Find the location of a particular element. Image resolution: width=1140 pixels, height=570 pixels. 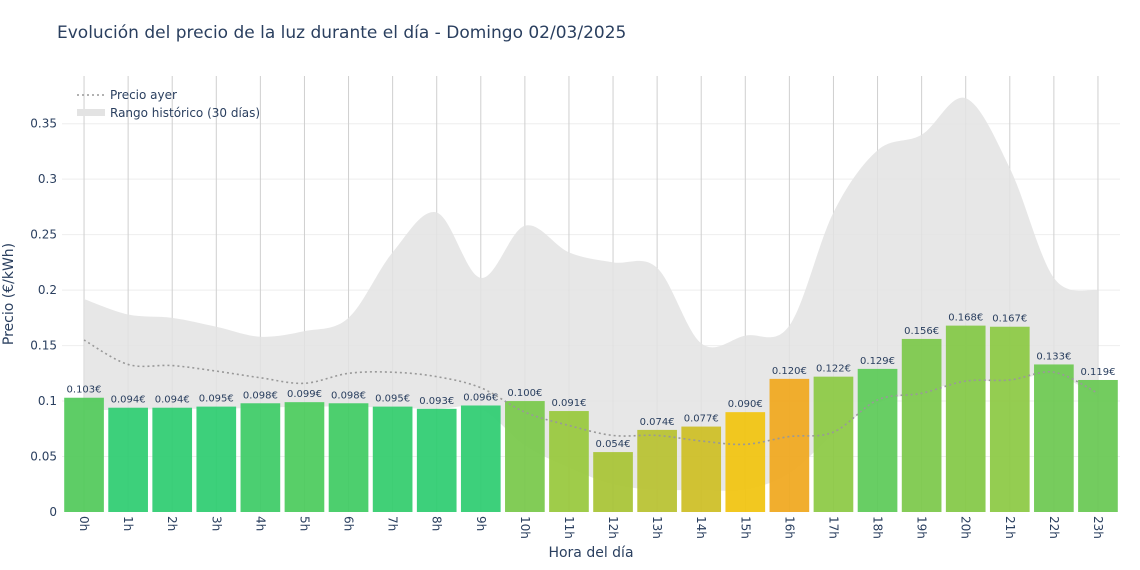

bar-21h is located at coordinates (1009, 419).